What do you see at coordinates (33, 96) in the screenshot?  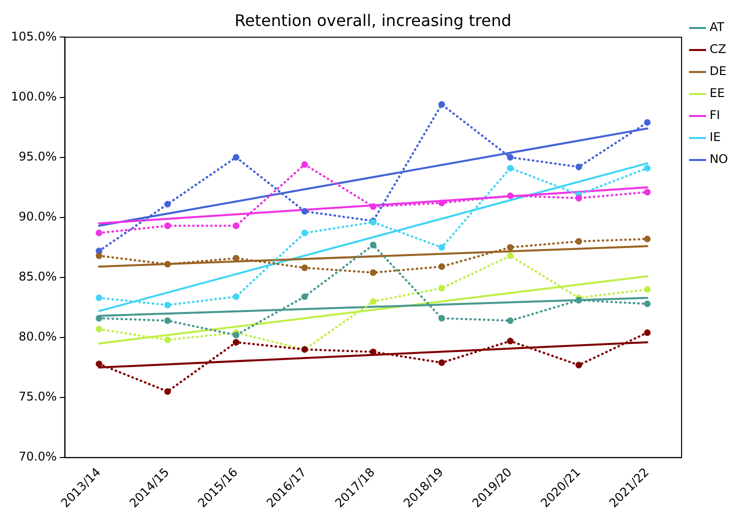 I see `y-tick-label: 100.0%` at bounding box center [33, 96].